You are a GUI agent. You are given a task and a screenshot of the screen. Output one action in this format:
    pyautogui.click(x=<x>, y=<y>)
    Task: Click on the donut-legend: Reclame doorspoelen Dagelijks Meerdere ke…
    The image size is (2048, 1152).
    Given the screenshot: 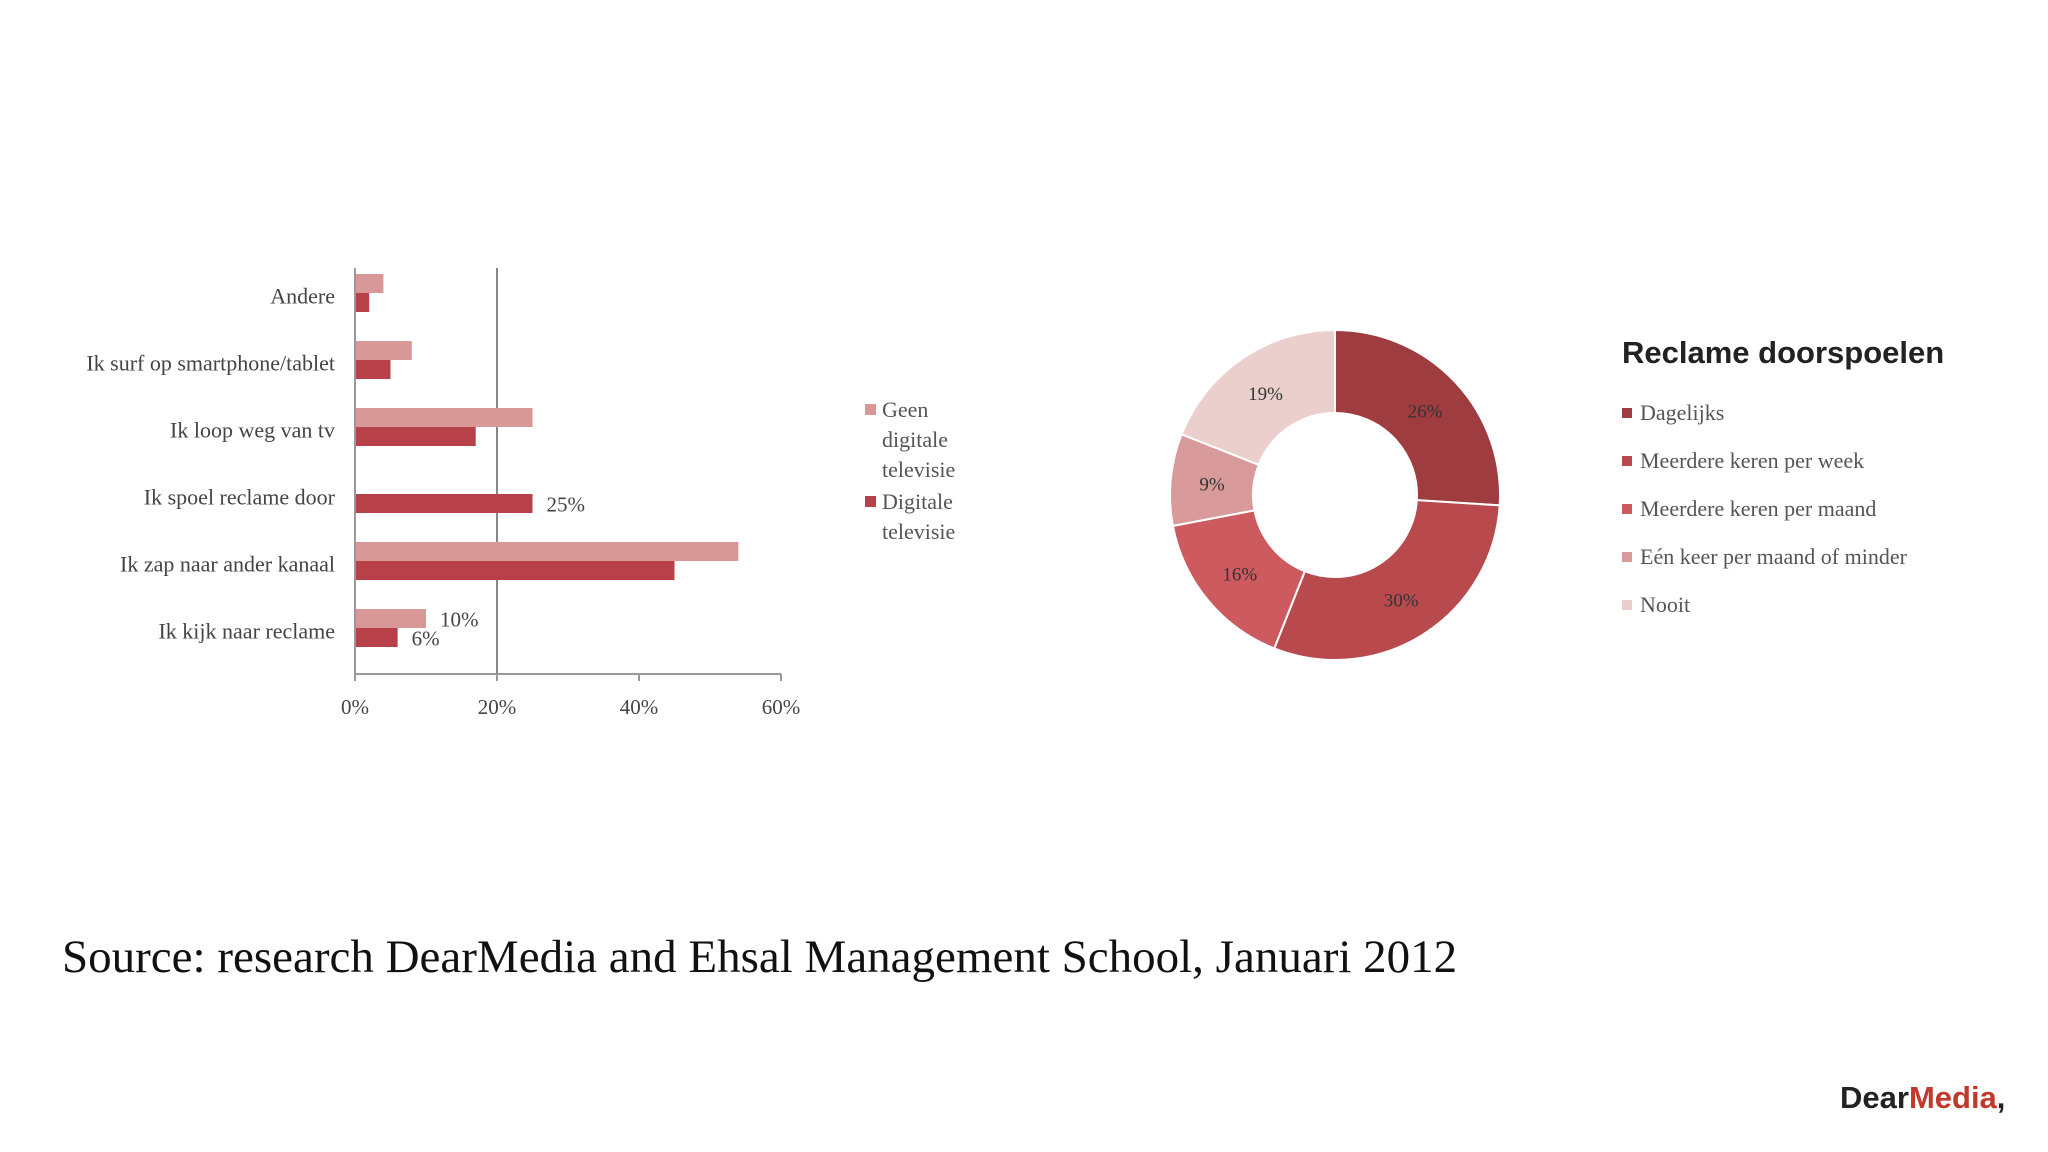 What is the action you would take?
    pyautogui.click(x=1832, y=482)
    